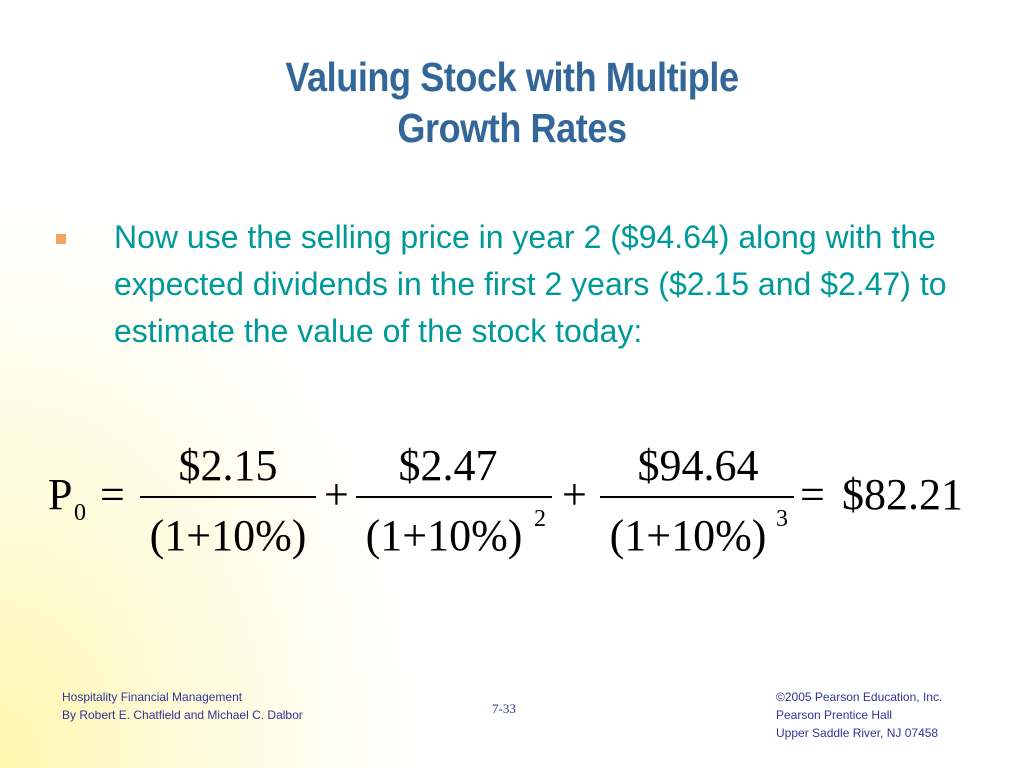  What do you see at coordinates (834, 715) in the screenshot?
I see `footer-publisher: Pearson Prentice Hall` at bounding box center [834, 715].